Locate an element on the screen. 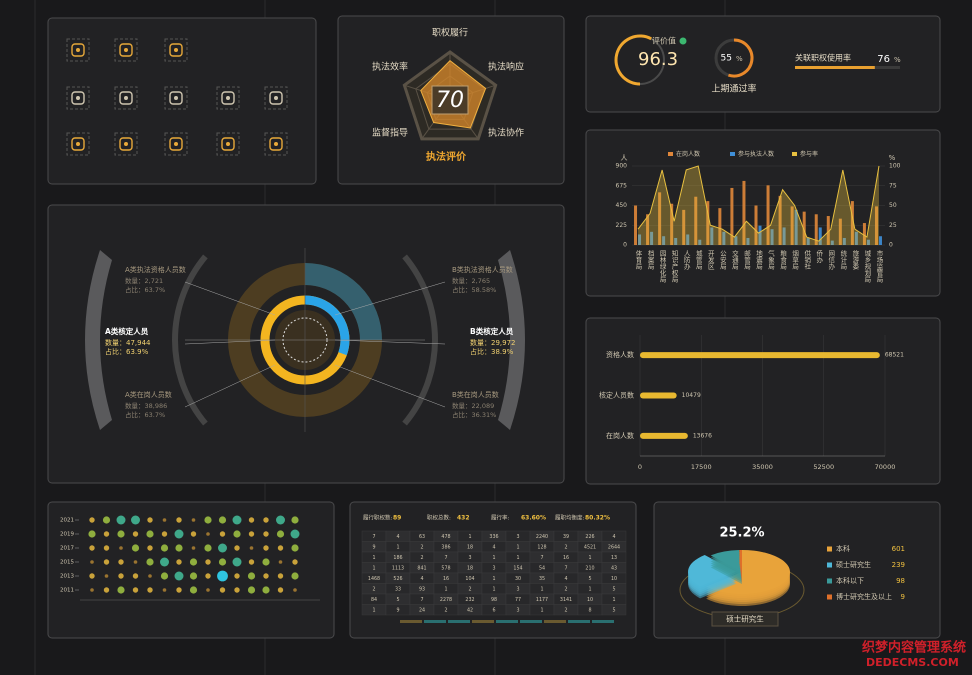 This screenshot has width=972, height=675. person-share: 占比：58.58% is located at coordinates (474, 289).